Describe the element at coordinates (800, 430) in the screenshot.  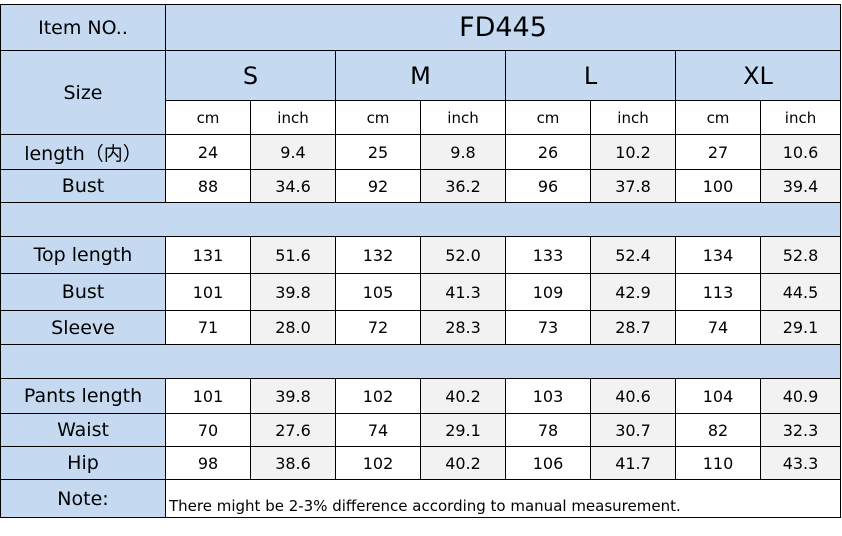
I see `measurement-cell: 32.3` at that location.